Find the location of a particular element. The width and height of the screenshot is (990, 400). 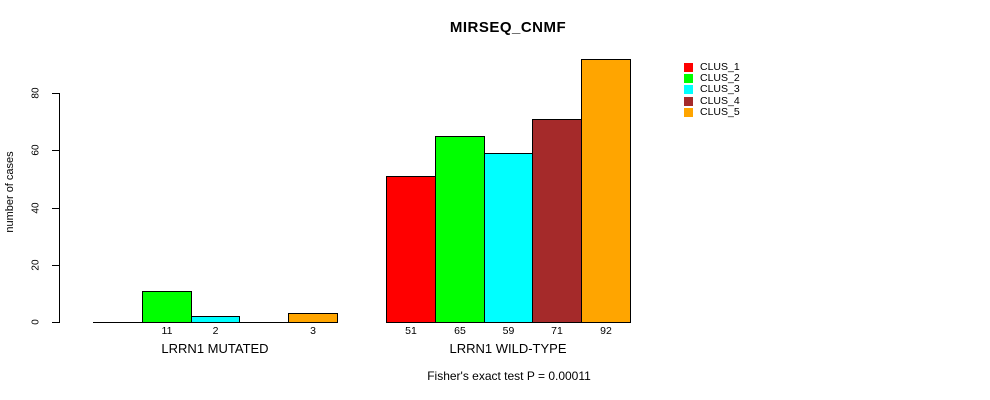

bar-value-label: 92 is located at coordinates (606, 331).